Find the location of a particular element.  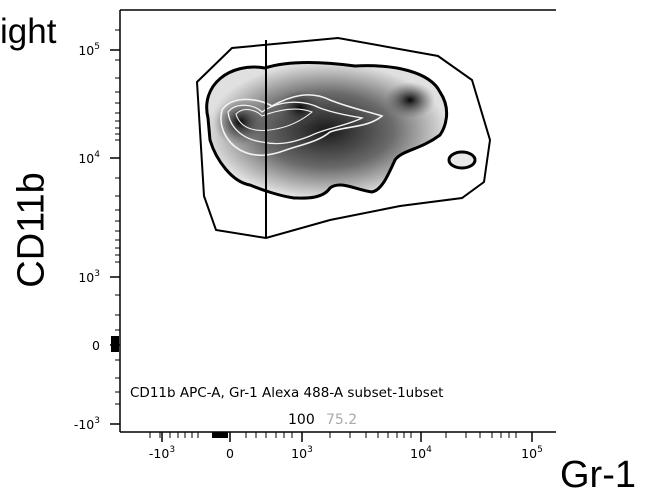

y-tick-label: 0 is located at coordinates (96, 345).